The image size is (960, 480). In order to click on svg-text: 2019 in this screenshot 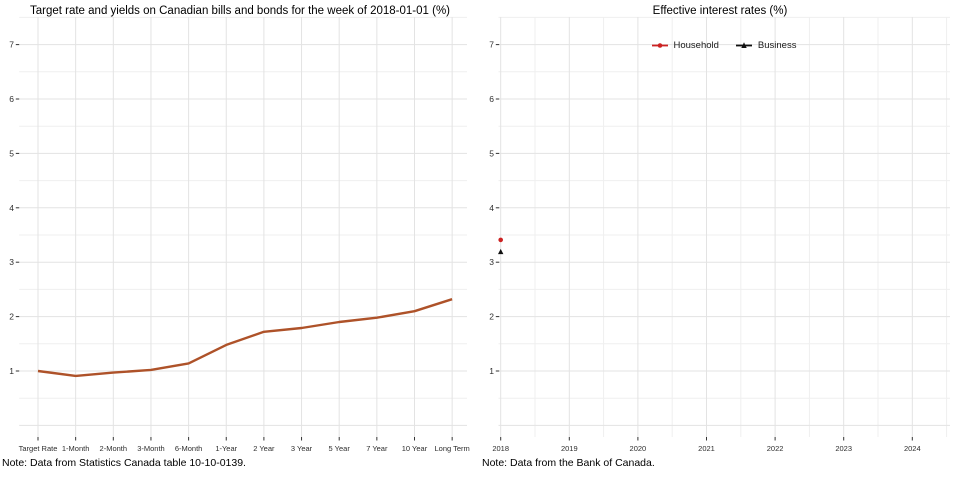, I will do `click(569, 448)`.